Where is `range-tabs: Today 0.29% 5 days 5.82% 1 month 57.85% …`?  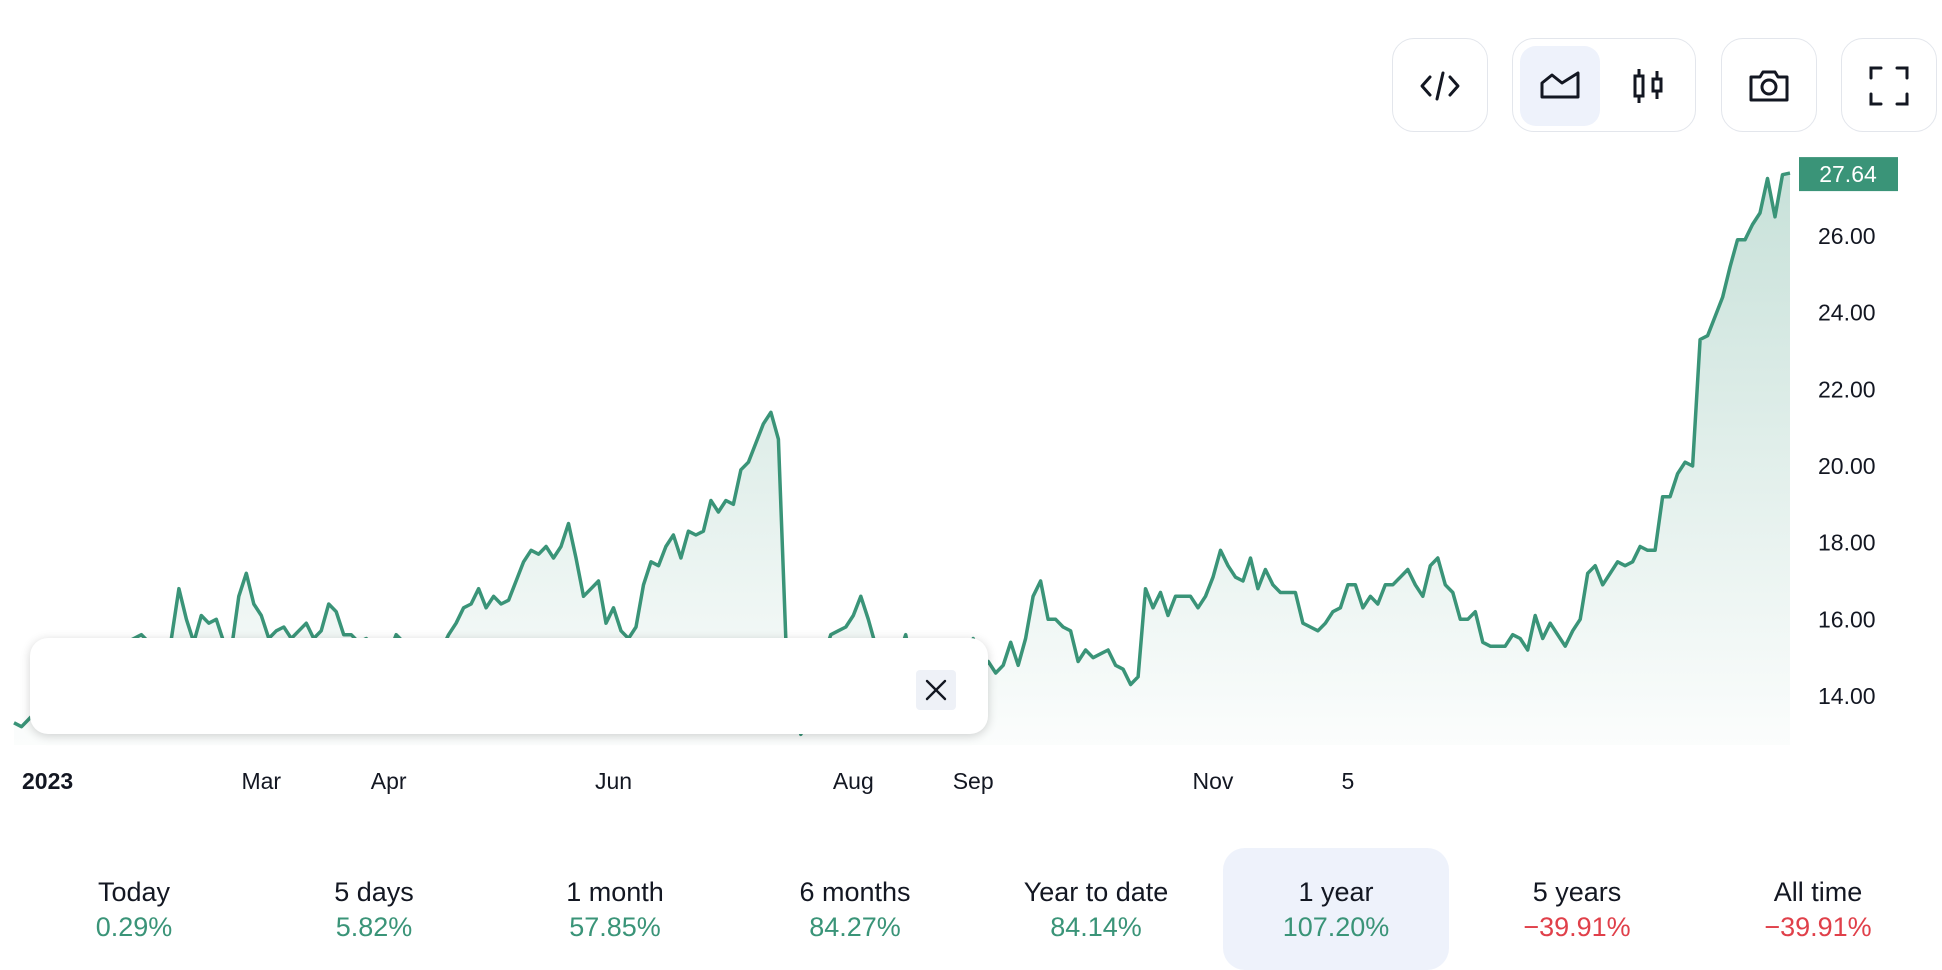
range-tabs: Today 0.29% 5 days 5.82% 1 month 57.85% … is located at coordinates (971, 909).